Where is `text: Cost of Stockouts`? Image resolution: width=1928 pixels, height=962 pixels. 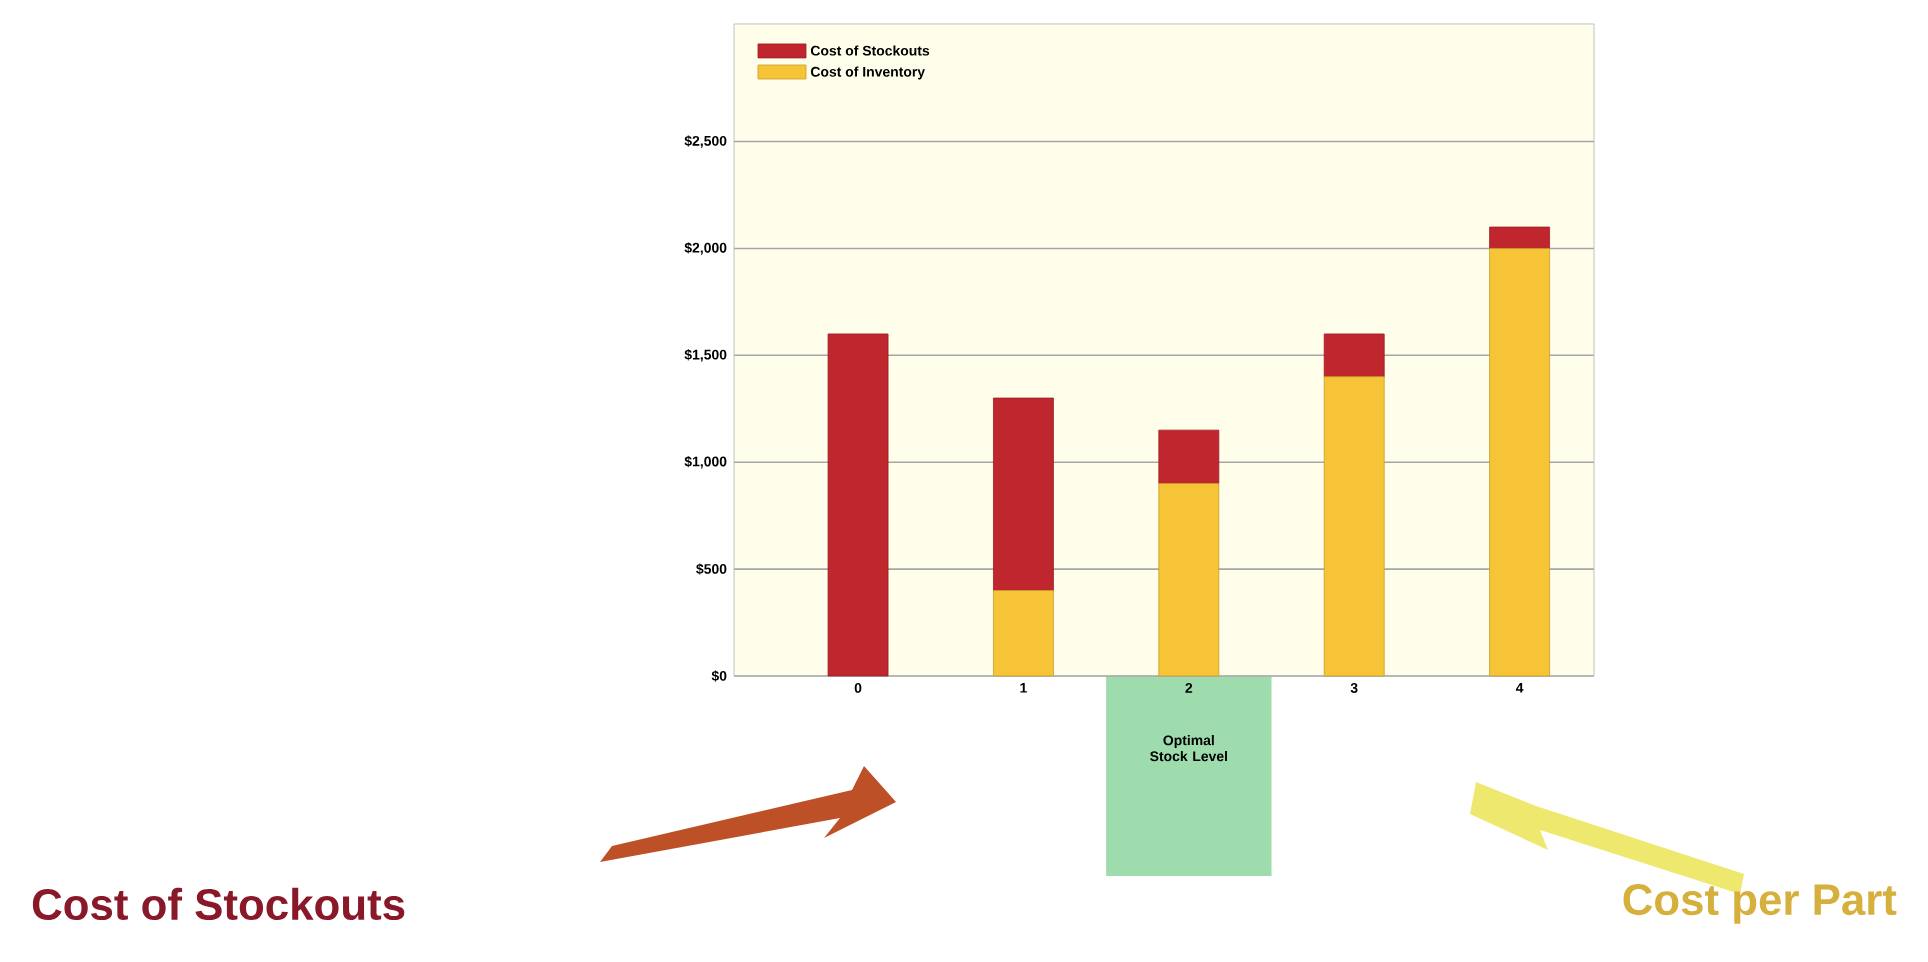
text: Cost of Stockouts is located at coordinates (218, 904).